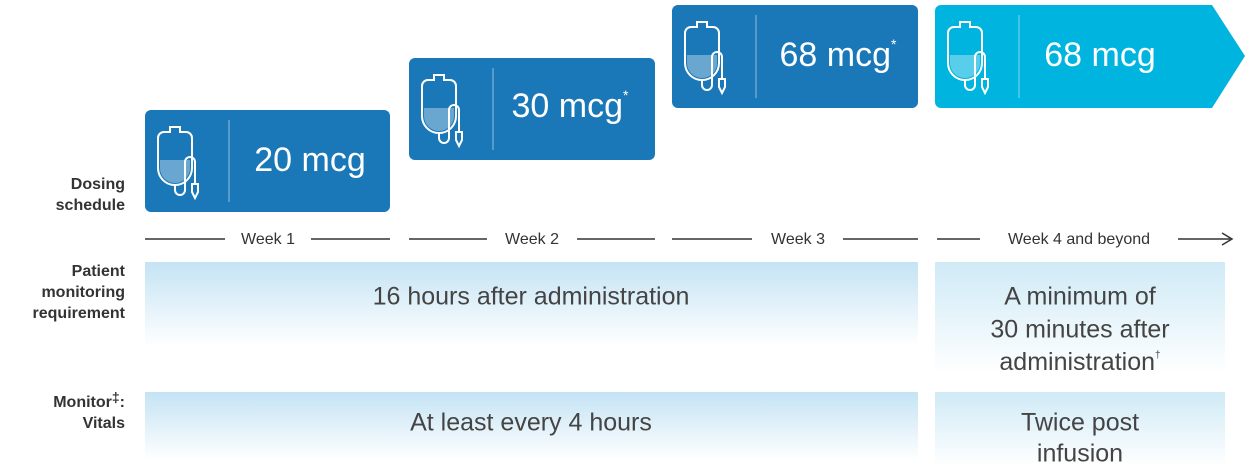 This screenshot has height=466, width=1254. I want to click on dose-amount: 68 mcg, so click(836, 55).